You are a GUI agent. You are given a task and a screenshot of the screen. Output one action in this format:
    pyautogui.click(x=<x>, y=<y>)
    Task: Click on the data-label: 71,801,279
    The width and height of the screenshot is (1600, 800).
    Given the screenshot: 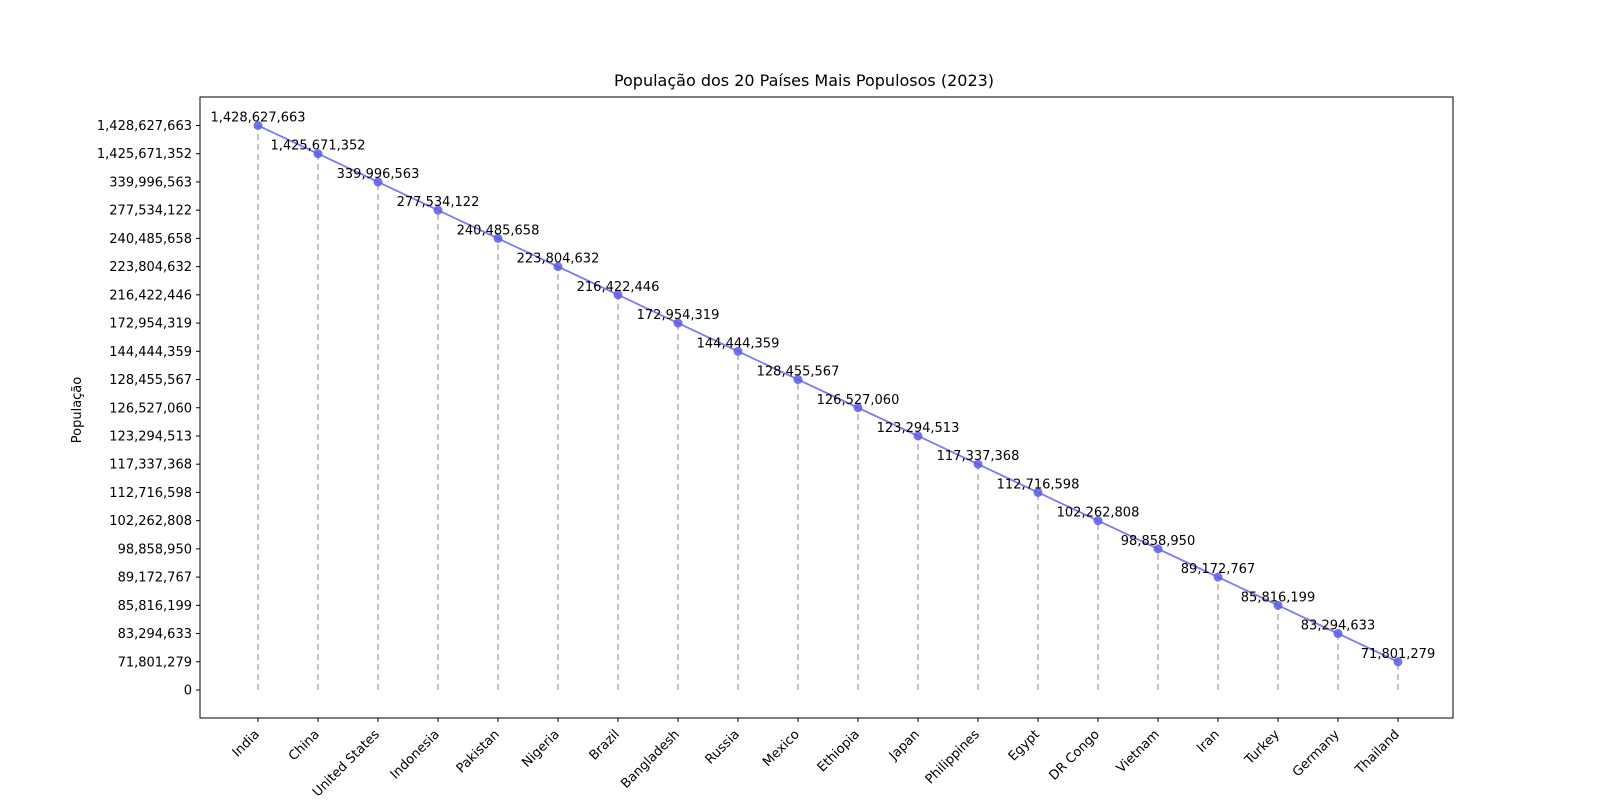 What is the action you would take?
    pyautogui.click(x=1398, y=654)
    